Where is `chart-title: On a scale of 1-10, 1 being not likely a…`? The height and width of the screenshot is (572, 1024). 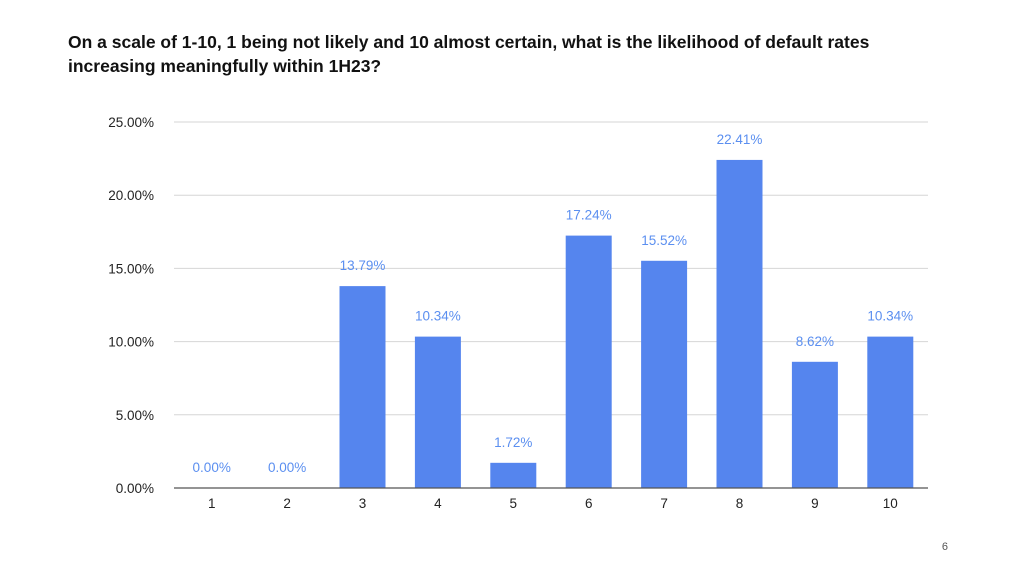
chart-title: On a scale of 1-10, 1 being not likely a… is located at coordinates (469, 54).